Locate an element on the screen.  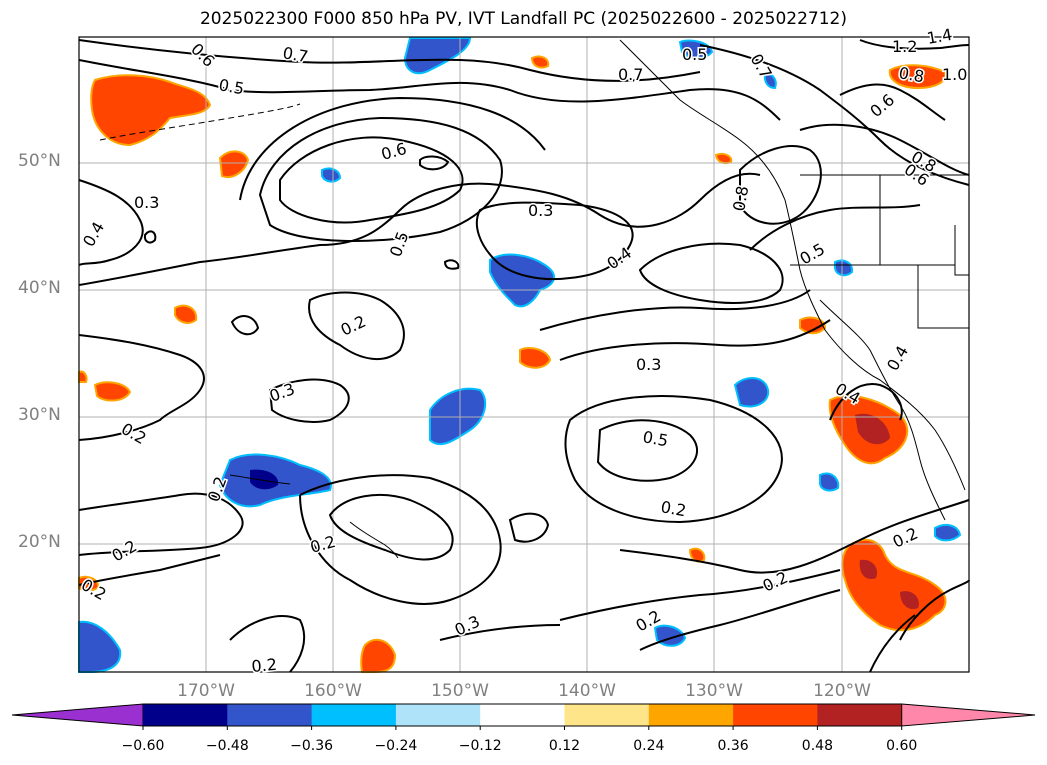
colorbar-outline is located at coordinates (522, 715).